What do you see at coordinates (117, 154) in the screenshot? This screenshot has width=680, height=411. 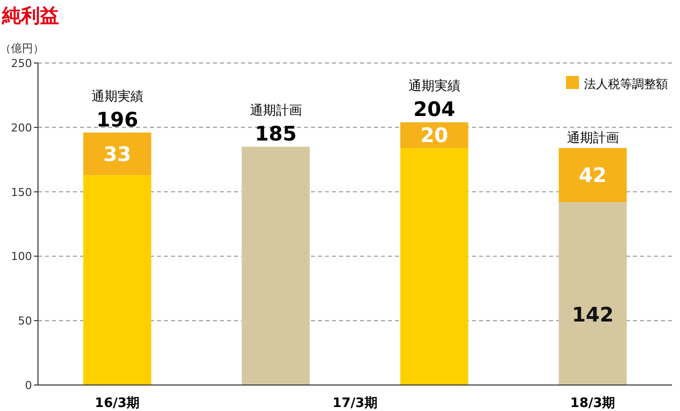 I see `data-label: 33` at bounding box center [117, 154].